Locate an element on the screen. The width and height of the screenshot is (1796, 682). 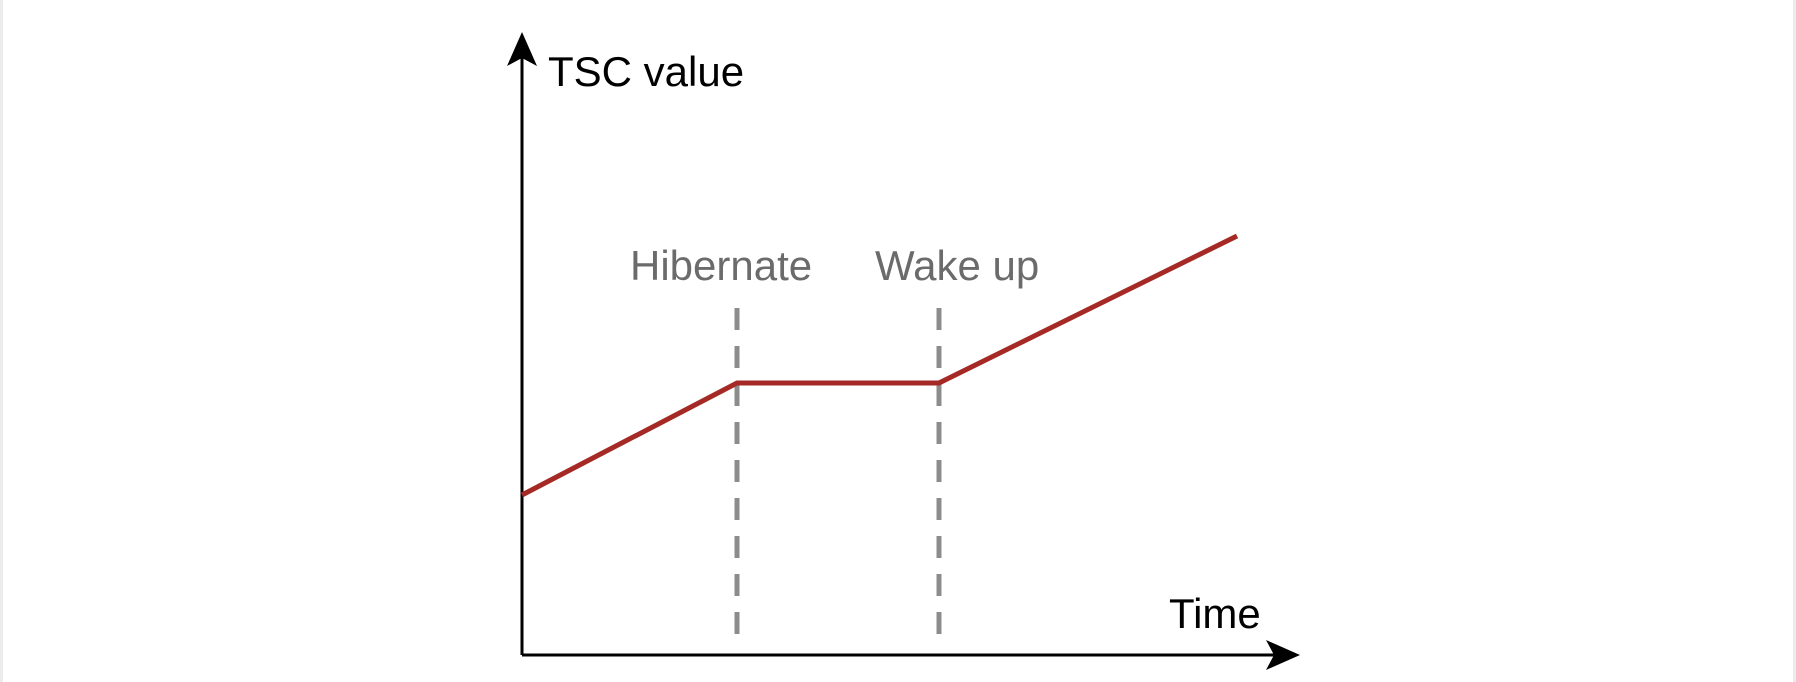
x-axis-label: Time is located at coordinates (1215, 613).